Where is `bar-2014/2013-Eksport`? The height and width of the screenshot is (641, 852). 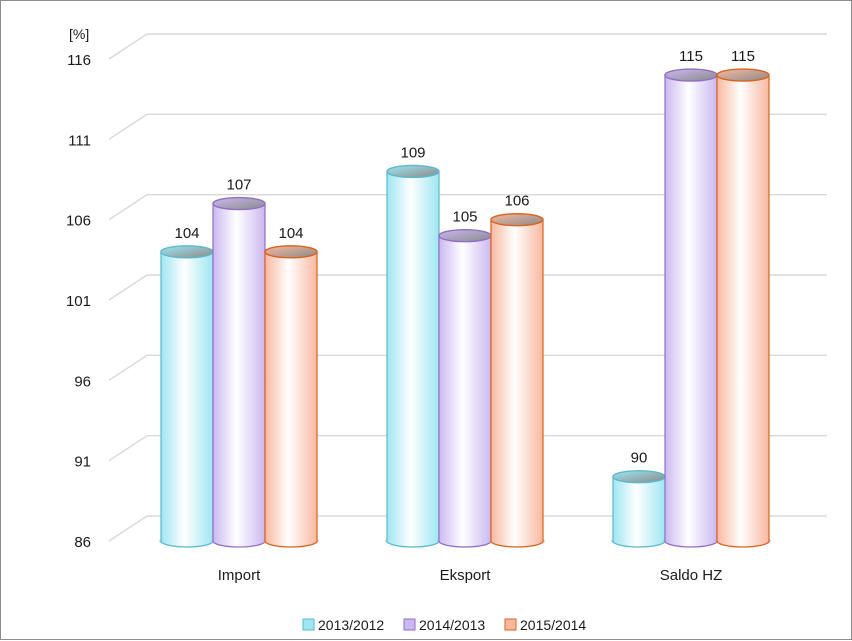
bar-2014/2013-Eksport is located at coordinates (465, 388).